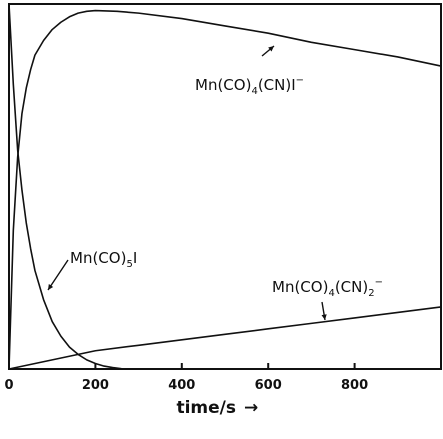 The width and height of the screenshot is (443, 439). What do you see at coordinates (181, 385) in the screenshot?
I see `x-tick-label: 400` at bounding box center [181, 385].